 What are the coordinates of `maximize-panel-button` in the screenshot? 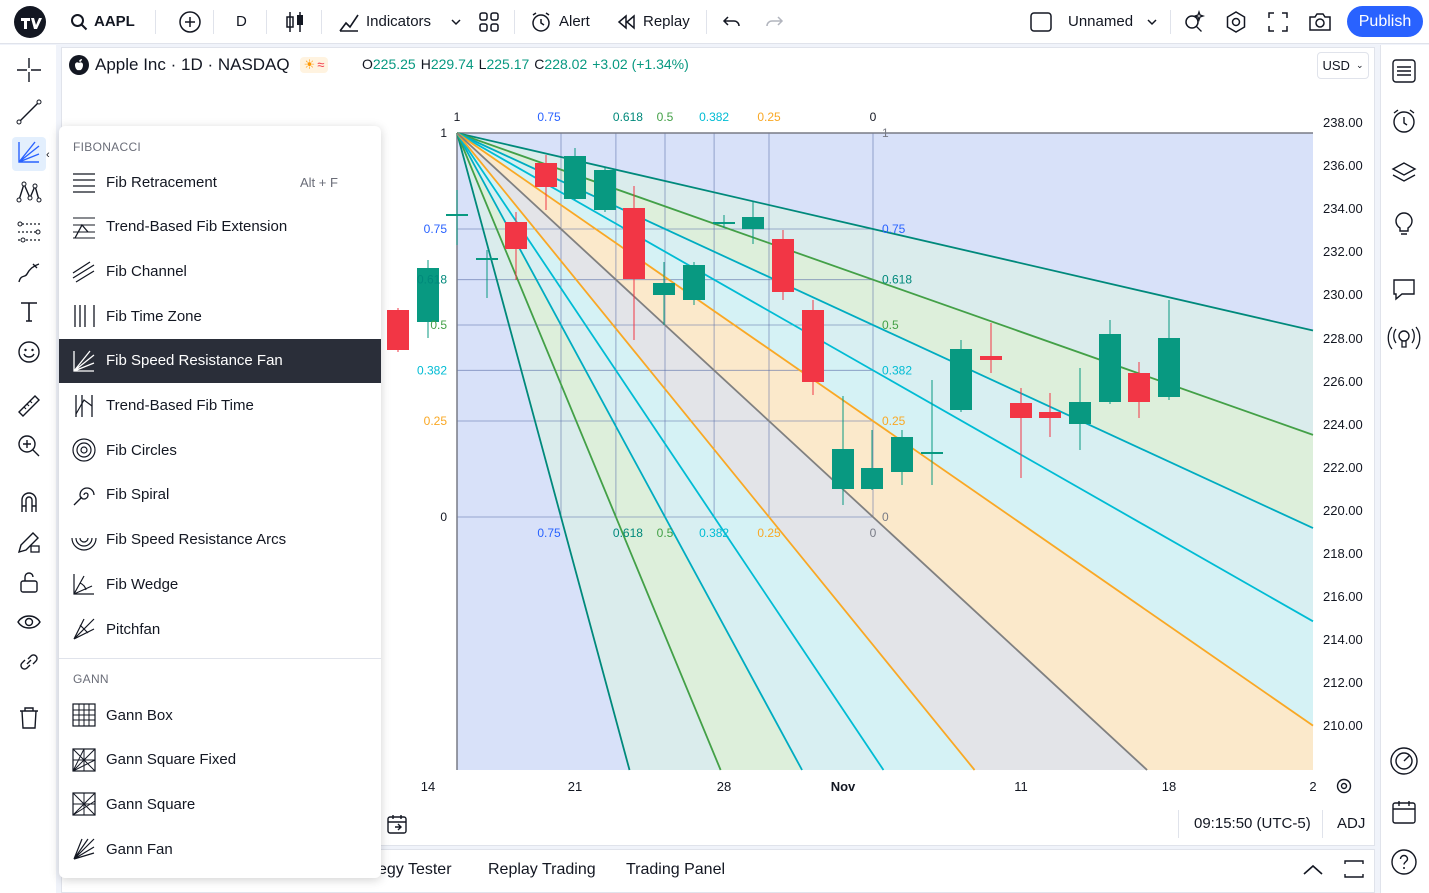 It's located at (1354, 871).